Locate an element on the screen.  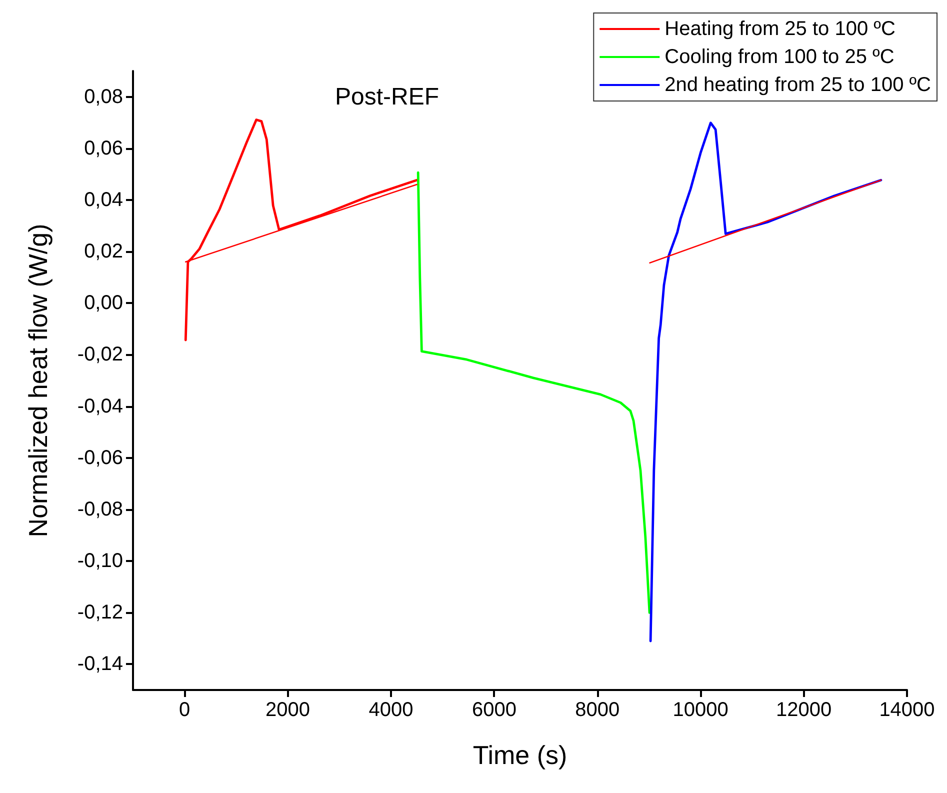
y-tick-label: -0,04 is located at coordinates (100, 406).